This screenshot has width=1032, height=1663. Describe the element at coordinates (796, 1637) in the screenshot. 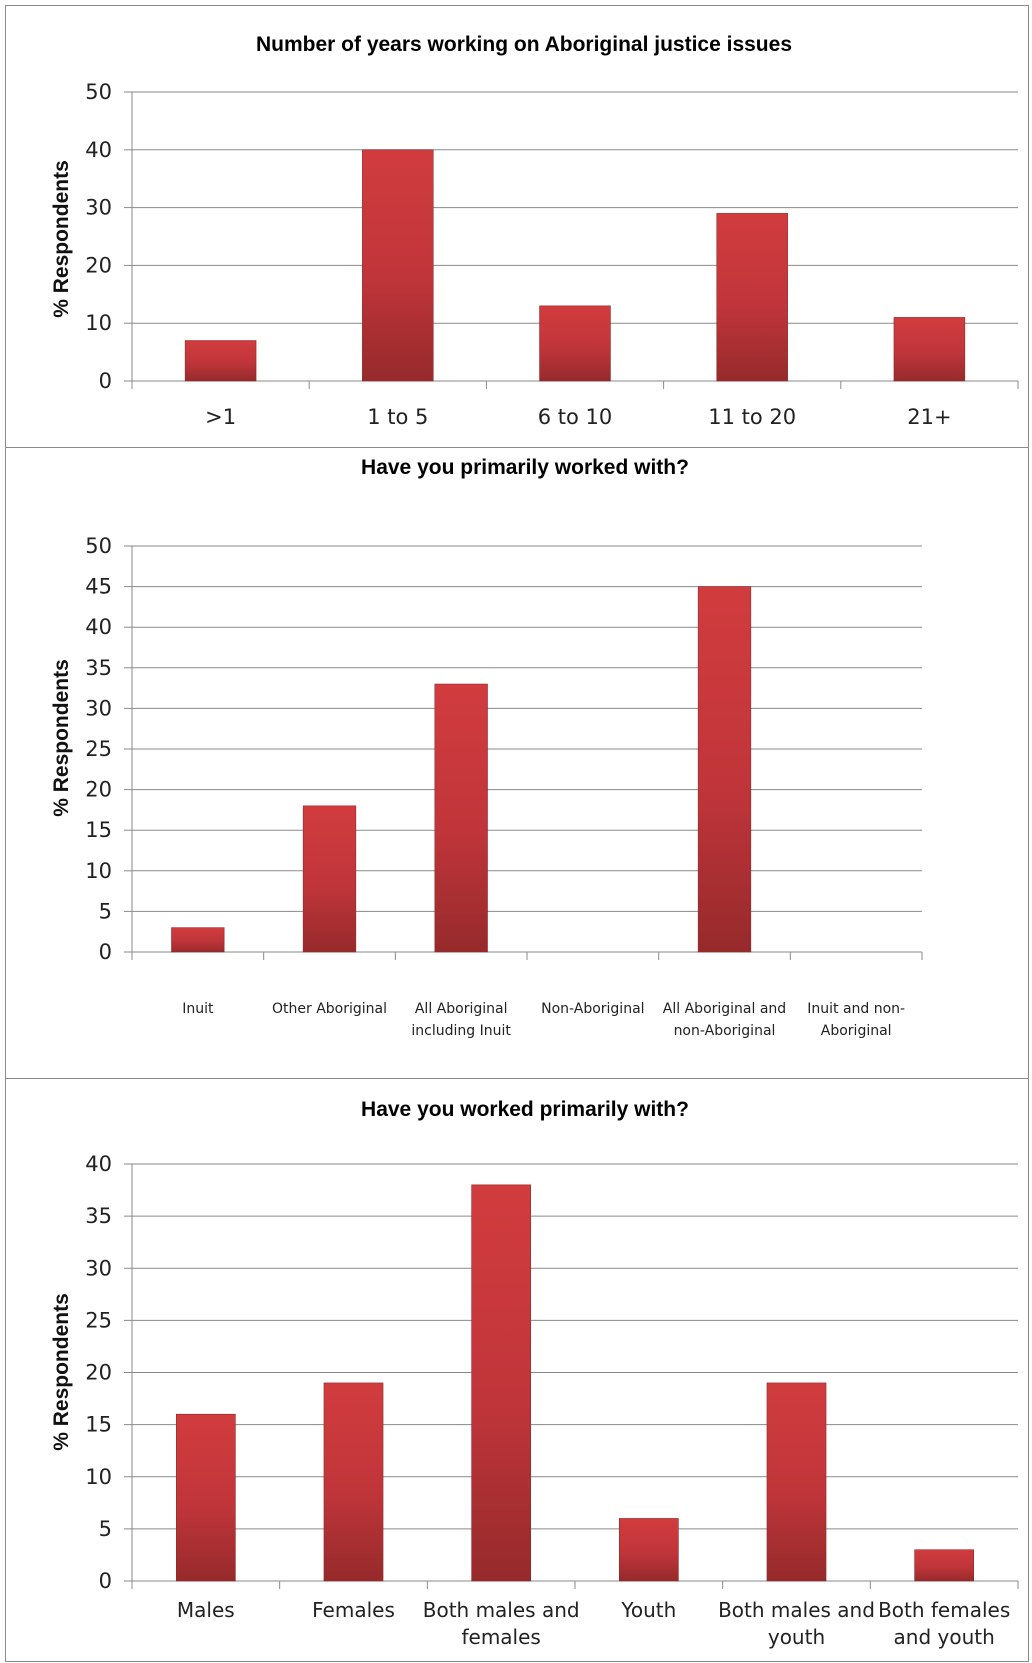

I see `x-tick-label: youth` at that location.